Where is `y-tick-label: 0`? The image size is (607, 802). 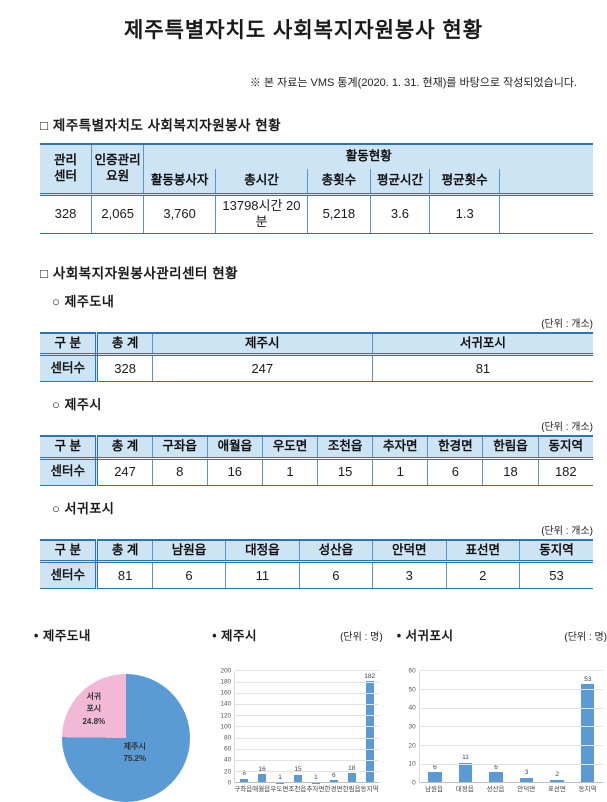 y-tick-label: 0 is located at coordinates (229, 783).